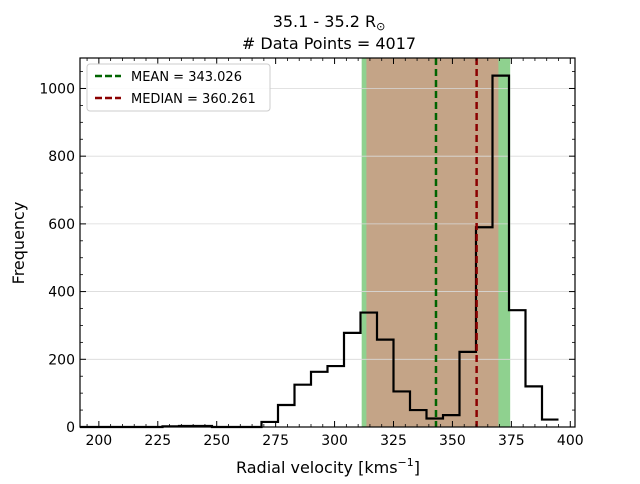 Image resolution: width=640 pixels, height=484 pixels. Describe the element at coordinates (511, 441) in the screenshot. I see `x-tick-label: 375` at that location.